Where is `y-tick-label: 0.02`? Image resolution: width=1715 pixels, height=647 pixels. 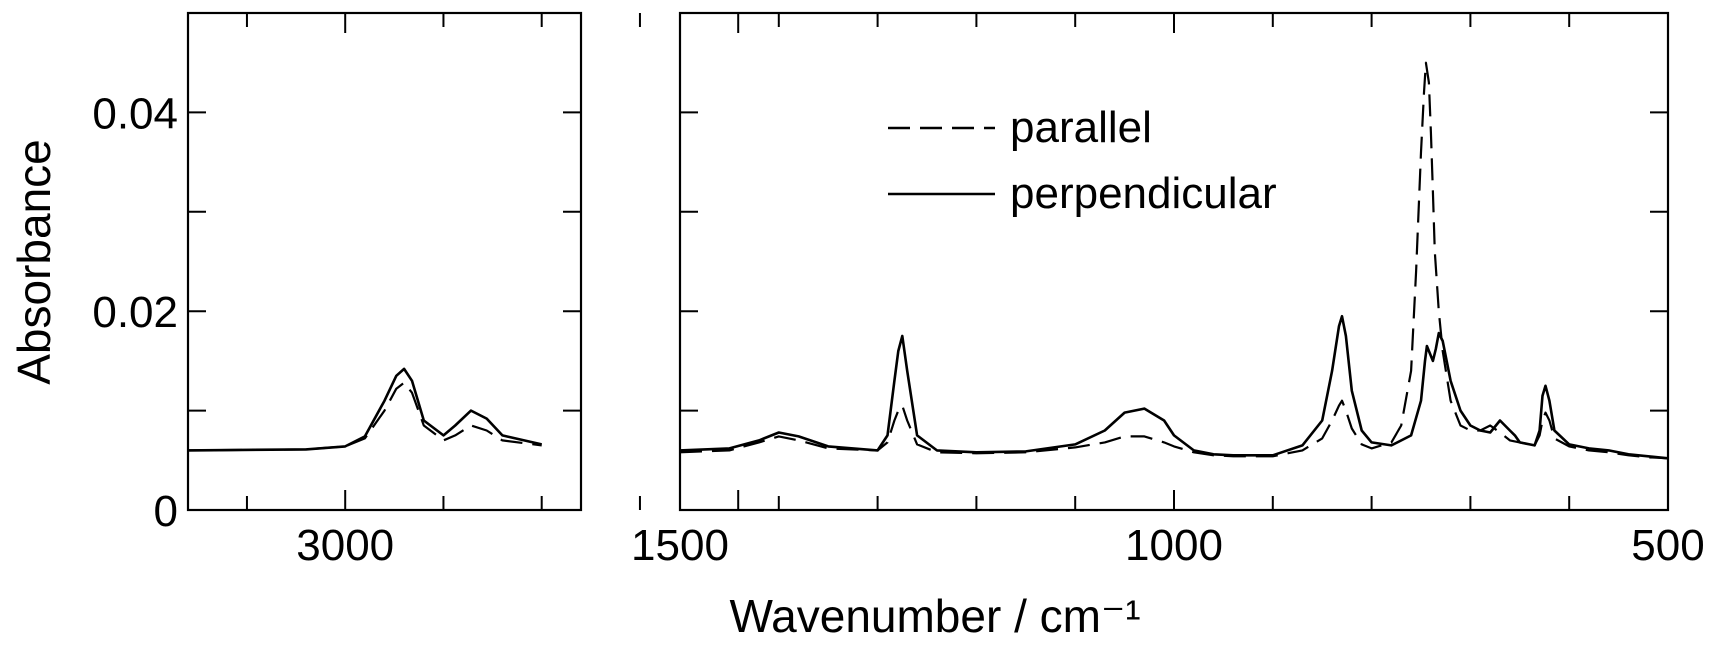 y-tick-label: 0.02 is located at coordinates (135, 312).